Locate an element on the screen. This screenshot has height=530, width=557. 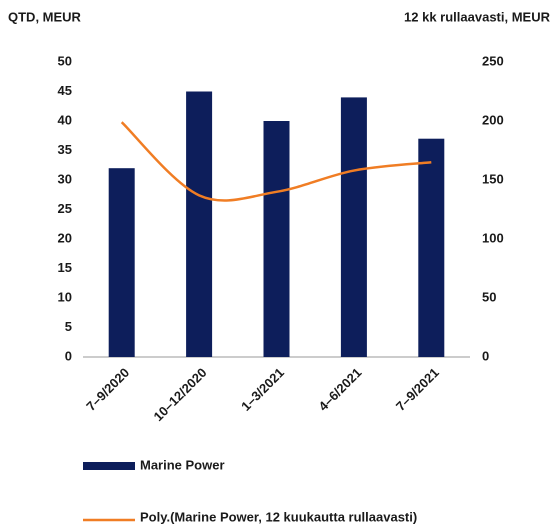
x-tick-label: 7–9/2021 is located at coordinates (417, 389).